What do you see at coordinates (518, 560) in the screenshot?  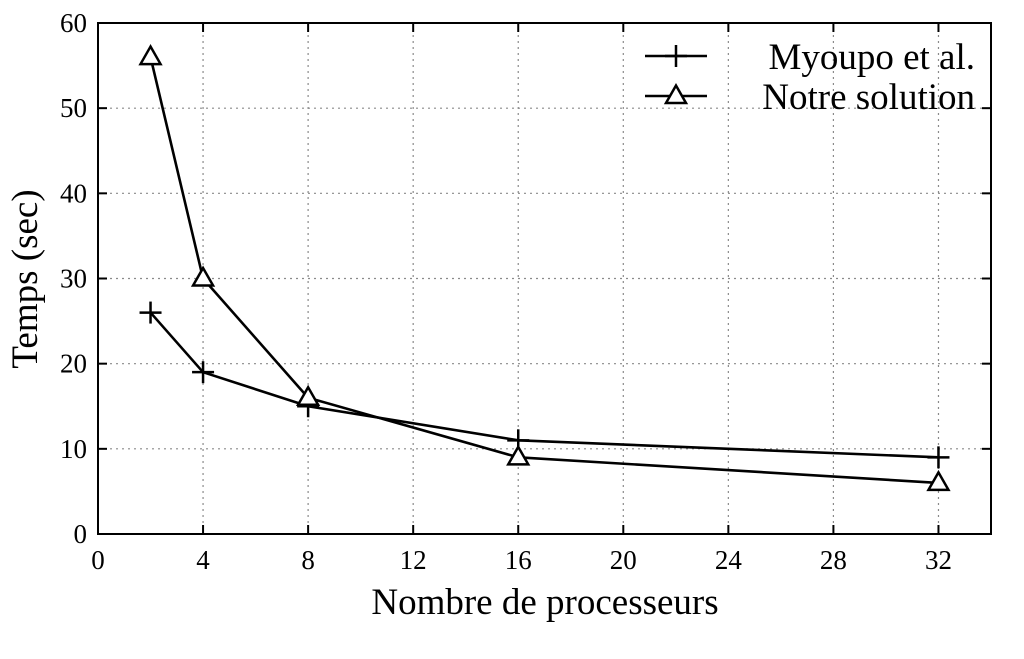 I see `x-tick-label: 16` at bounding box center [518, 560].